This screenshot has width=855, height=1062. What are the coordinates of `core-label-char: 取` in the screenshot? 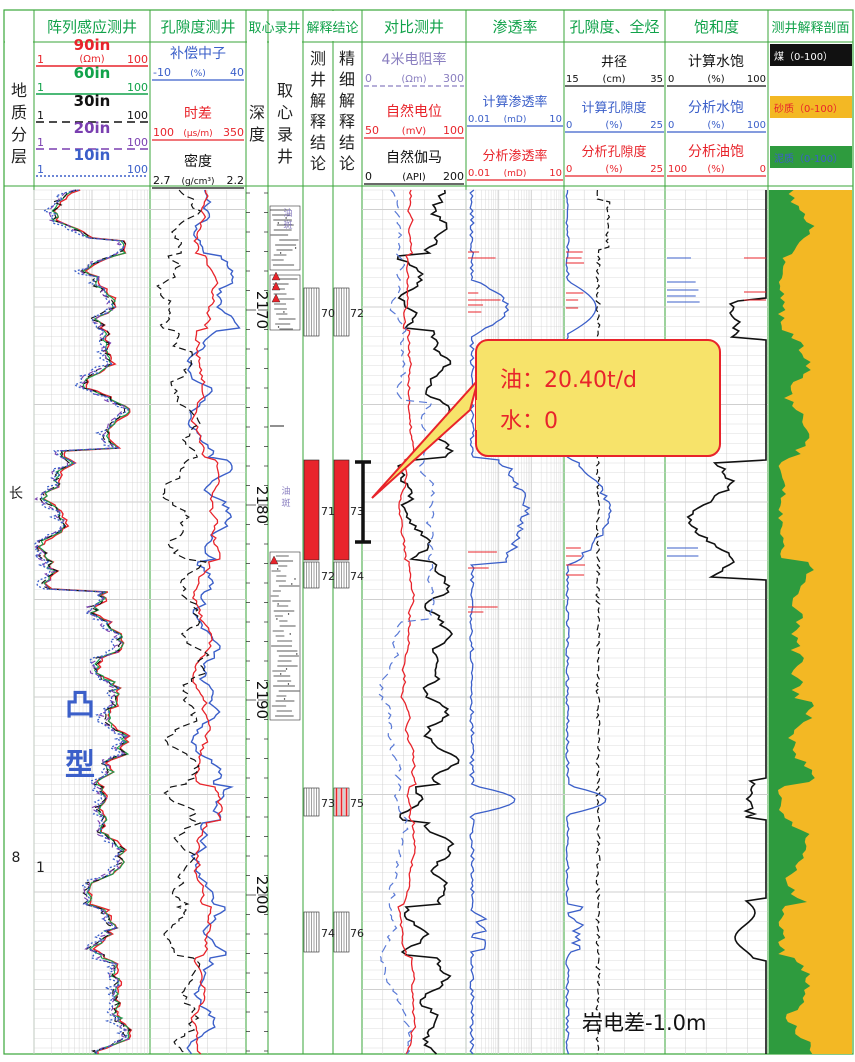 It's located at (285, 90).